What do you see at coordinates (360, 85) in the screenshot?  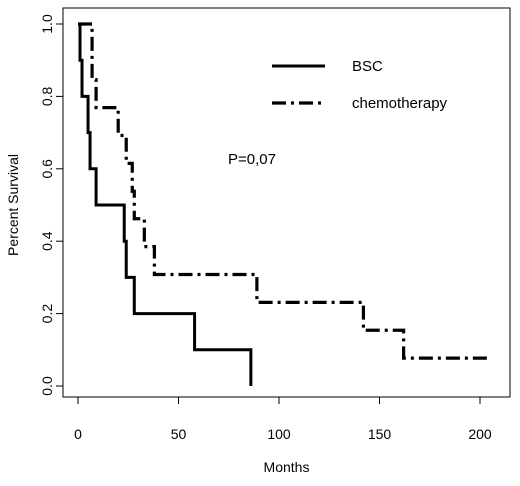 I see `legend: BSC chemotherapy` at bounding box center [360, 85].